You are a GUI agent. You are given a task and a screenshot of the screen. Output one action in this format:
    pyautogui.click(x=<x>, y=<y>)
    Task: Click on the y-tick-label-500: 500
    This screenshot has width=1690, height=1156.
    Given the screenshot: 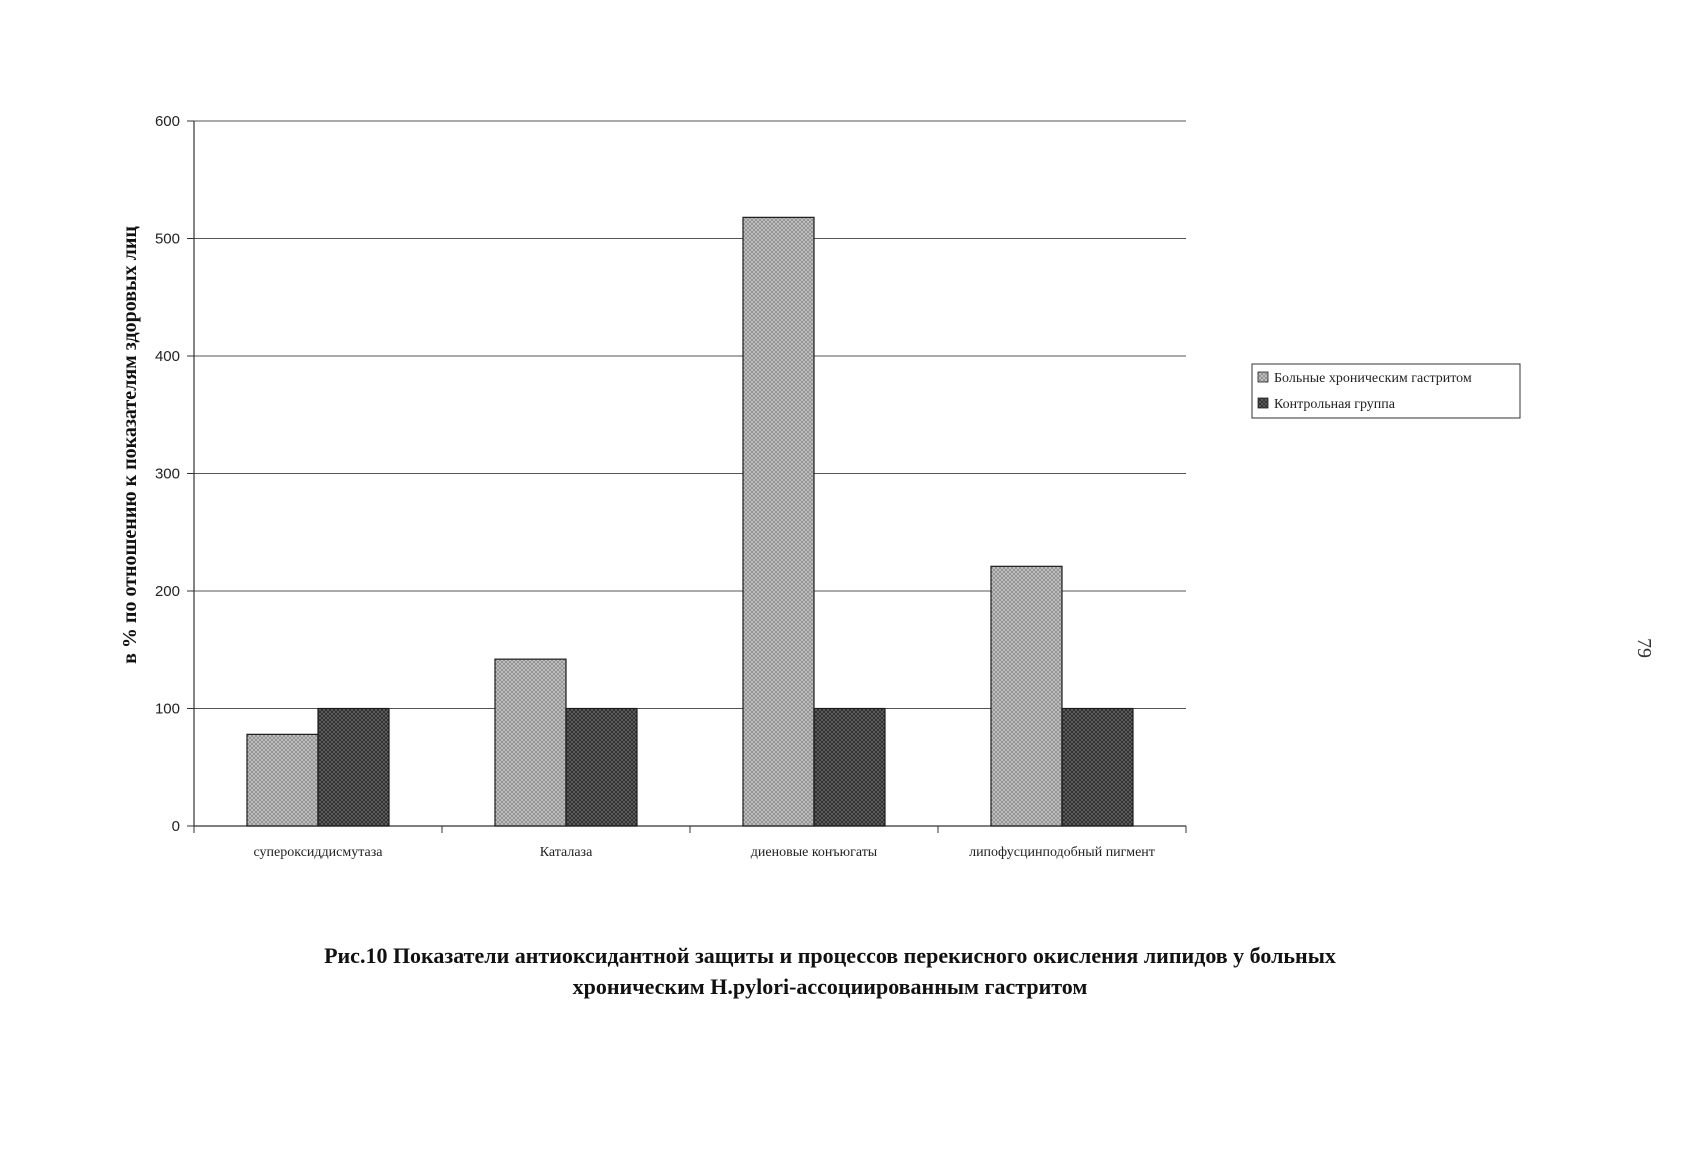 What is the action you would take?
    pyautogui.click(x=167, y=239)
    